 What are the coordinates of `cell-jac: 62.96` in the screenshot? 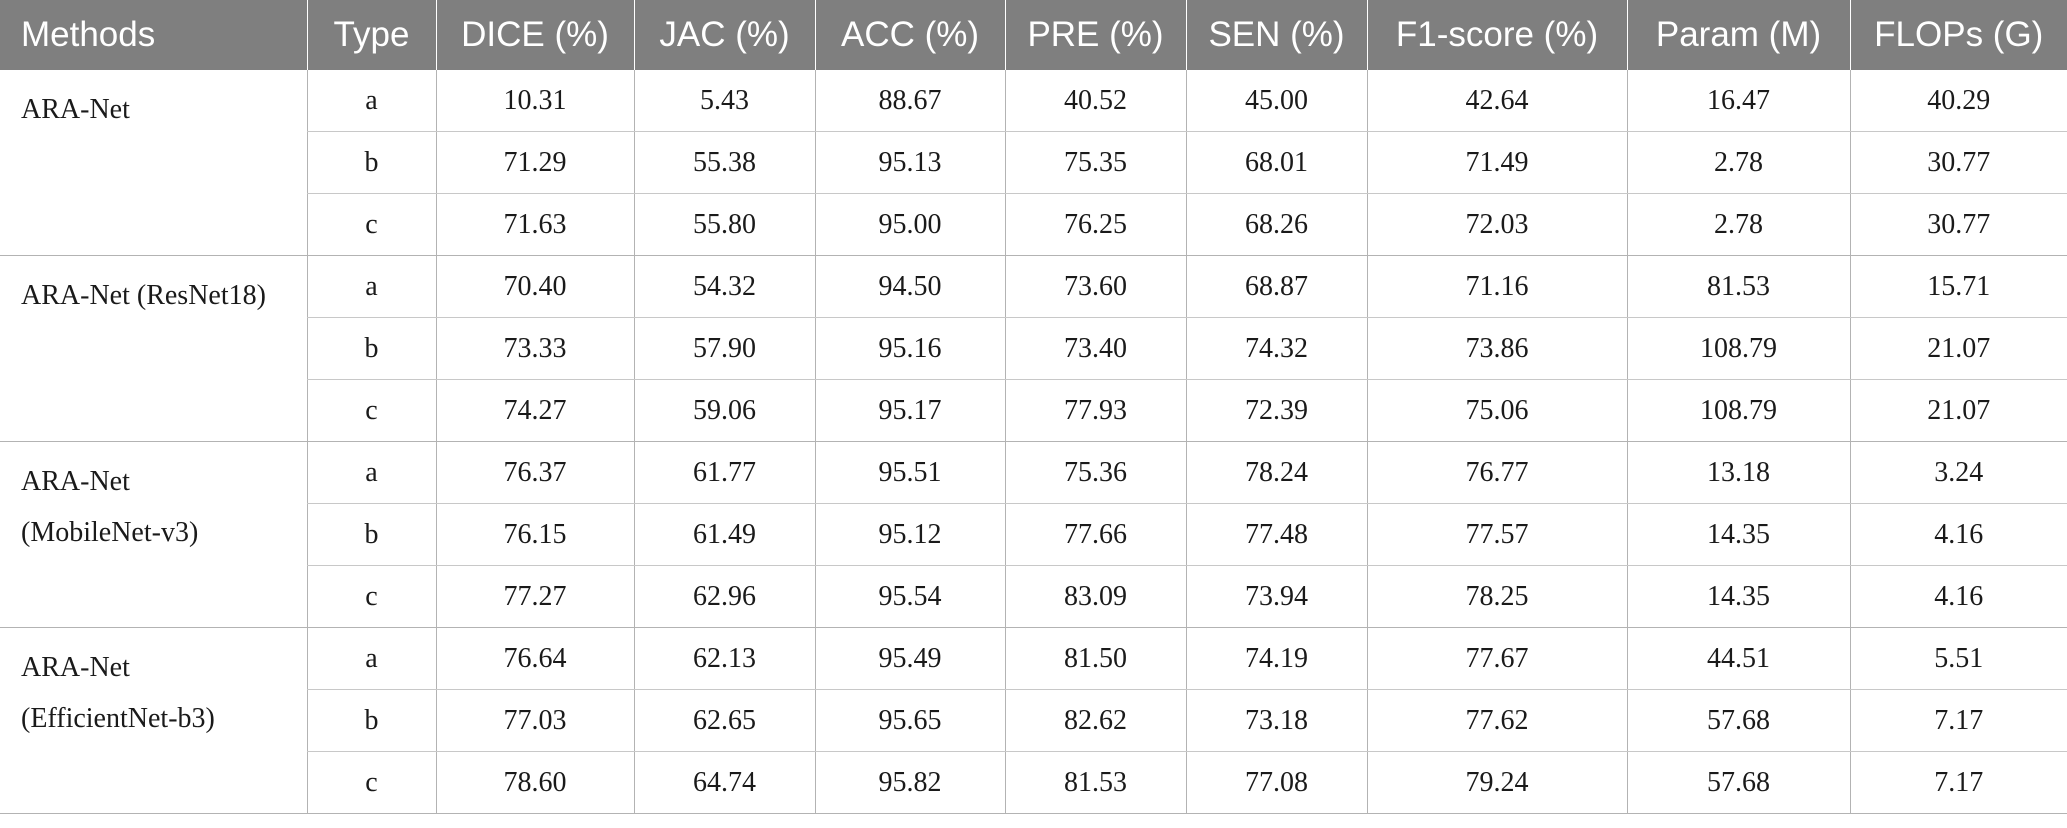 It's located at (724, 596).